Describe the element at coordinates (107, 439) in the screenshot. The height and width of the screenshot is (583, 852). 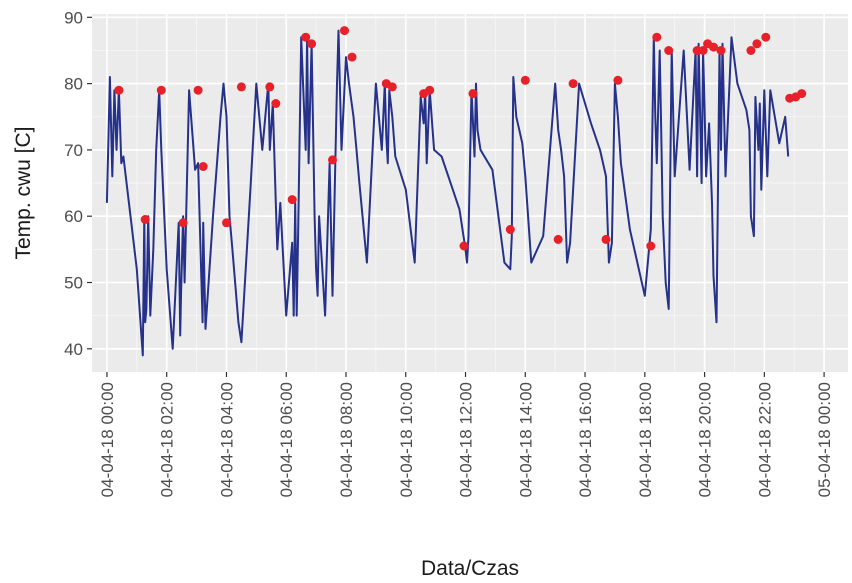
I see `x-tick-label: 04-04-18 00:00` at that location.